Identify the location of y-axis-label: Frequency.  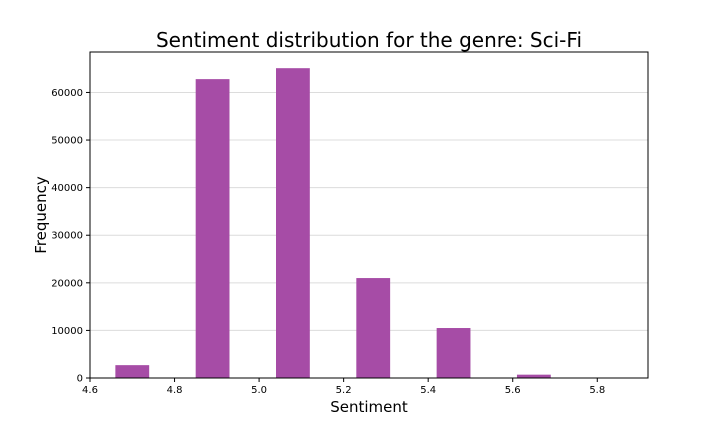
(41, 215).